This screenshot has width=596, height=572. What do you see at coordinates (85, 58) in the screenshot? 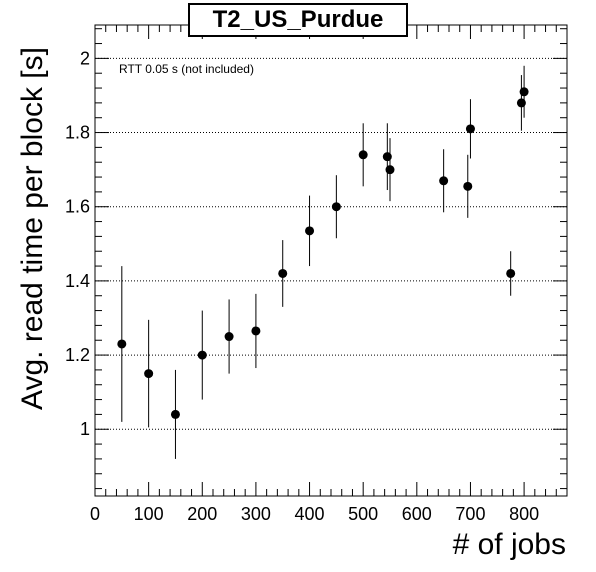
I see `y-tick-label: 2` at bounding box center [85, 58].